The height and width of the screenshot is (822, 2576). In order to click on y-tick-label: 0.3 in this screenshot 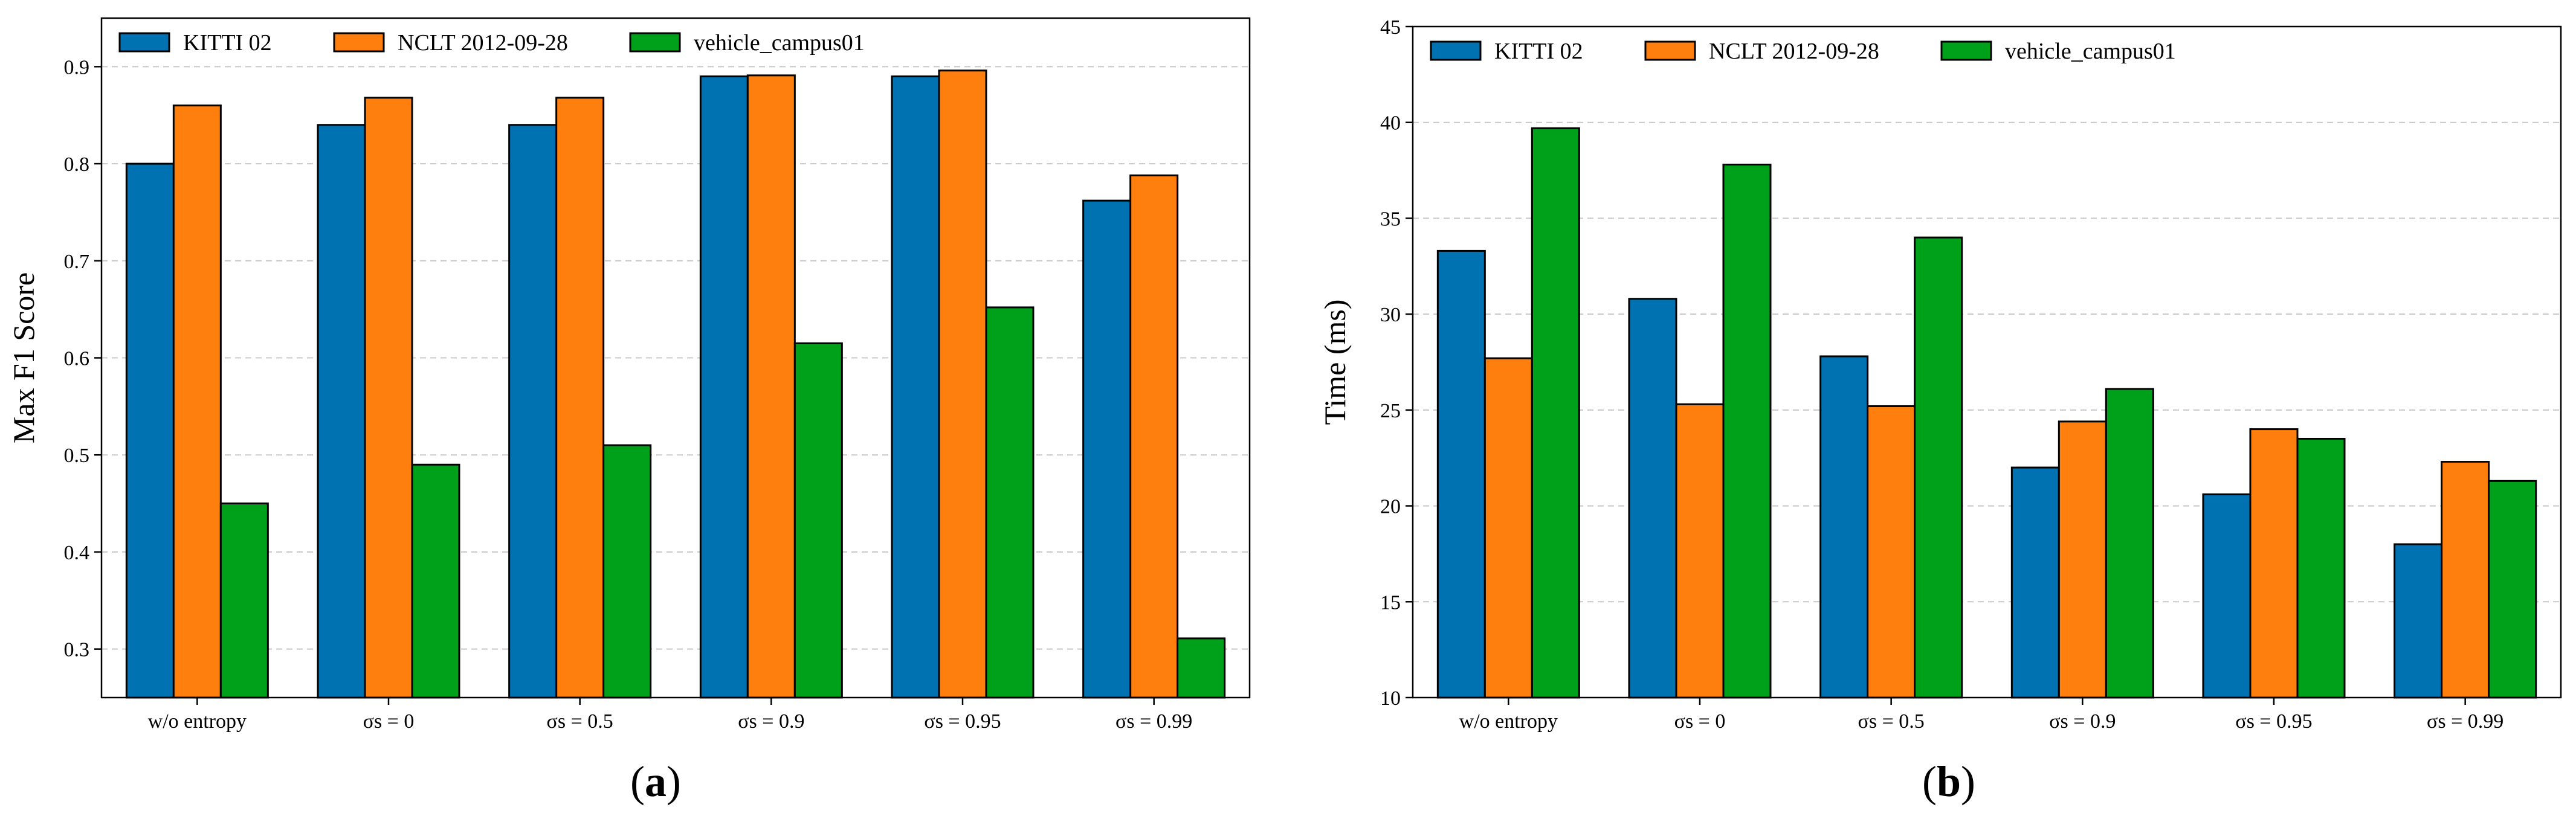, I will do `click(77, 650)`.